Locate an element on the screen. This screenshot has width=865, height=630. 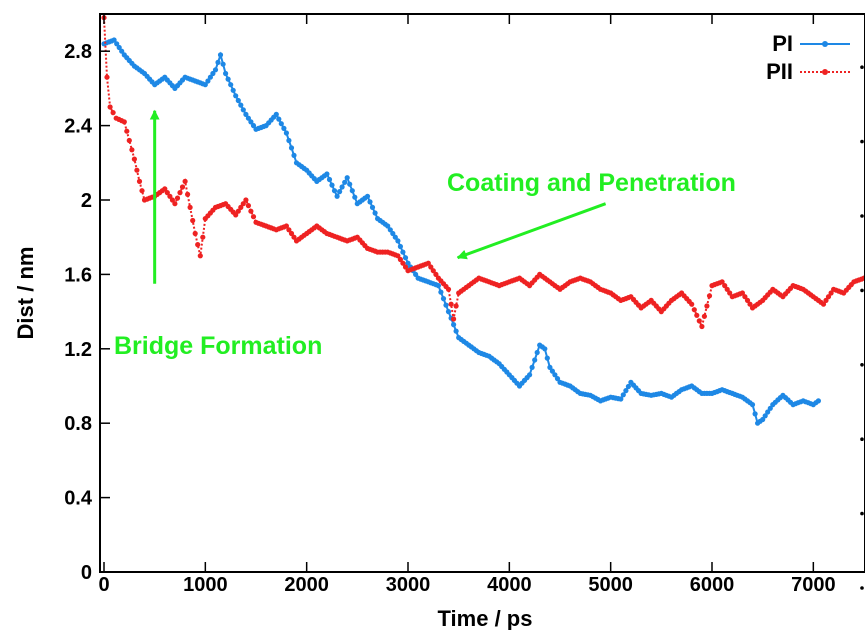
x-tick-label: 5000 is located at coordinates (610, 585).